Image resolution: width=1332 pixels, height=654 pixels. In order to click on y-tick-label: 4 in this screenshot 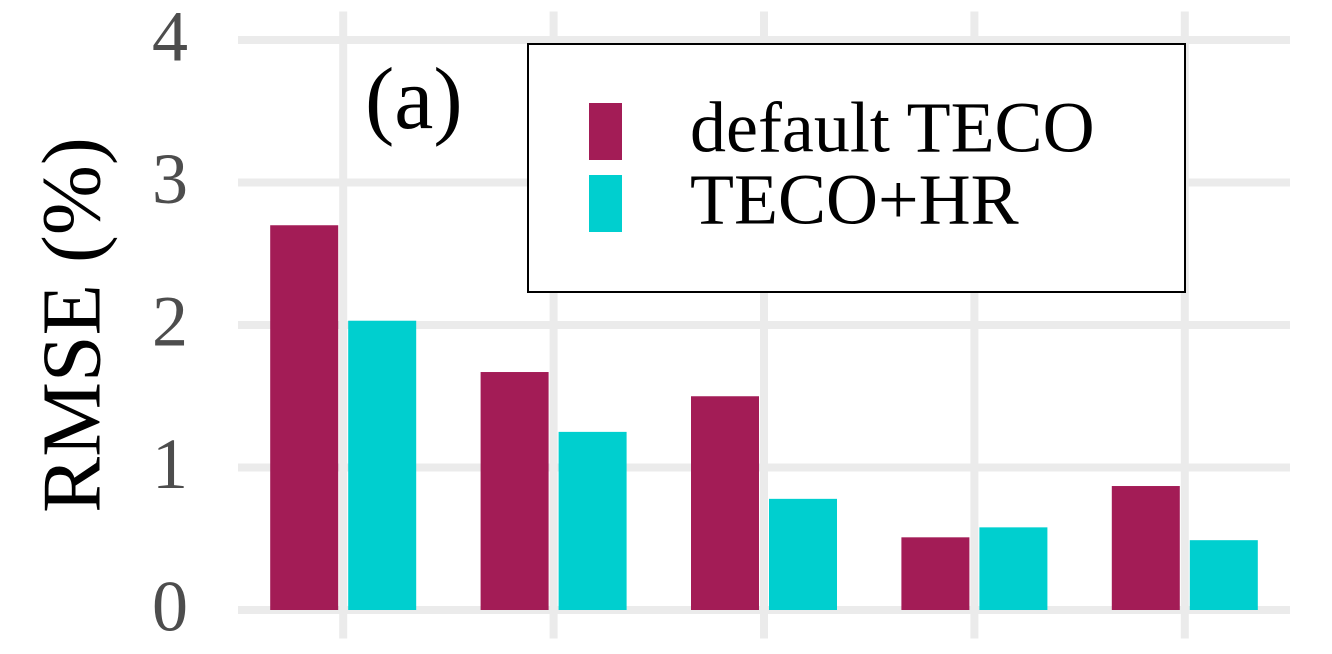, I will do `click(170, 38)`.